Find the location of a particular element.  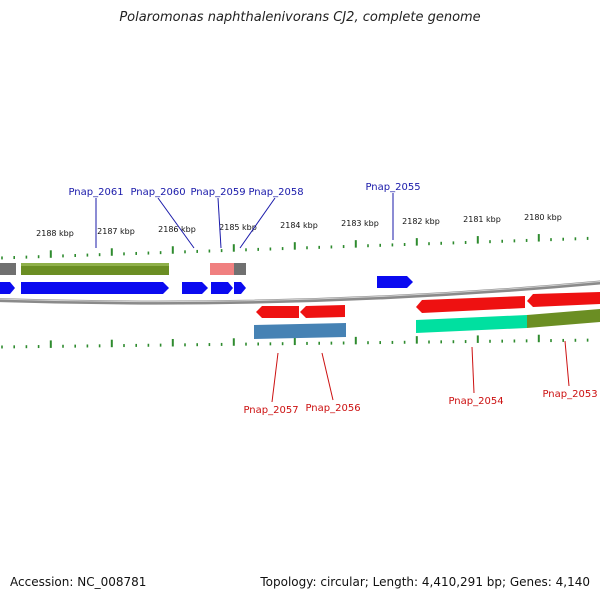

genome-backbone-highlight is located at coordinates (300, 291).